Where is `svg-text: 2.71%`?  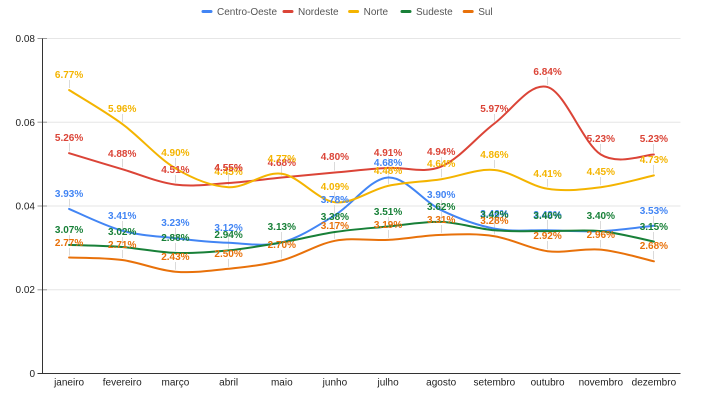 svg-text: 2.71% is located at coordinates (122, 245).